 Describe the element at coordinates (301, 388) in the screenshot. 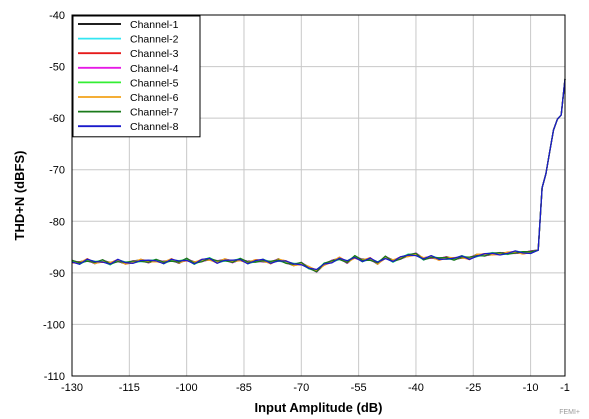

I see `x-tick-label: -70` at that location.